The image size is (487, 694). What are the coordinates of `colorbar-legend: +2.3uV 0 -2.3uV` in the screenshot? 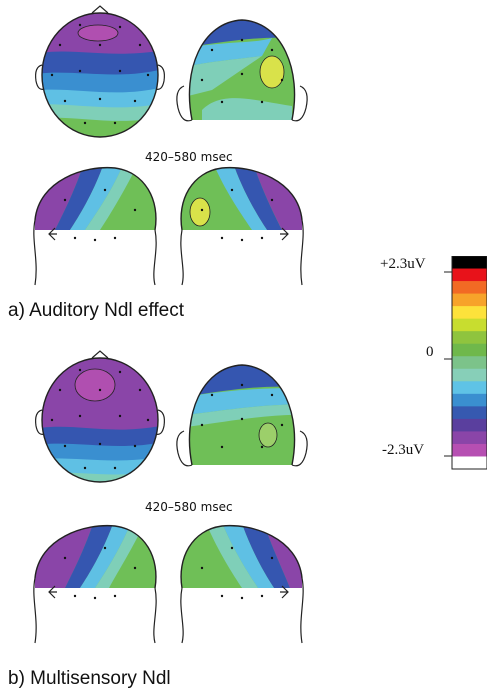 It's located at (433, 365).